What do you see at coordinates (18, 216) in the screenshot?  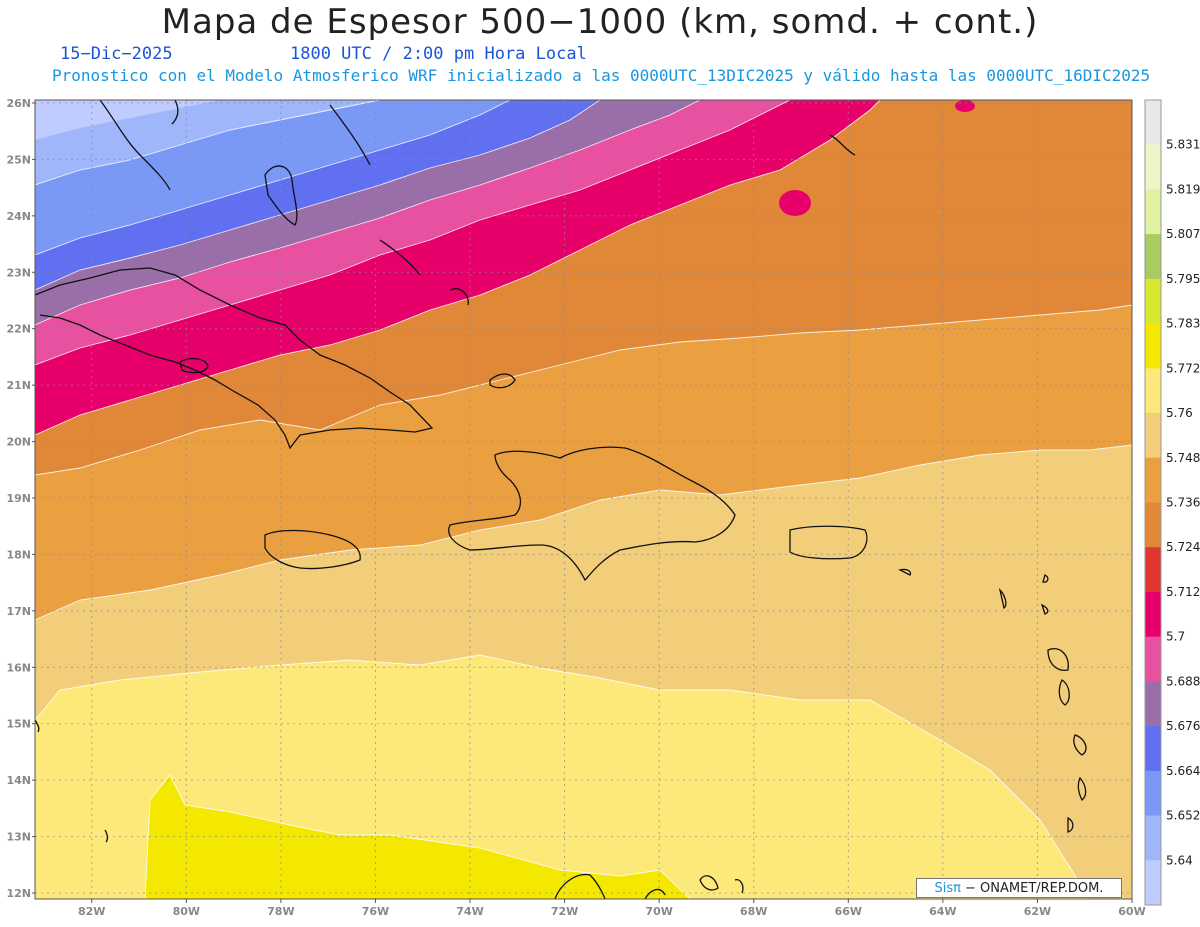 I see `latitude-label: 24N` at bounding box center [18, 216].